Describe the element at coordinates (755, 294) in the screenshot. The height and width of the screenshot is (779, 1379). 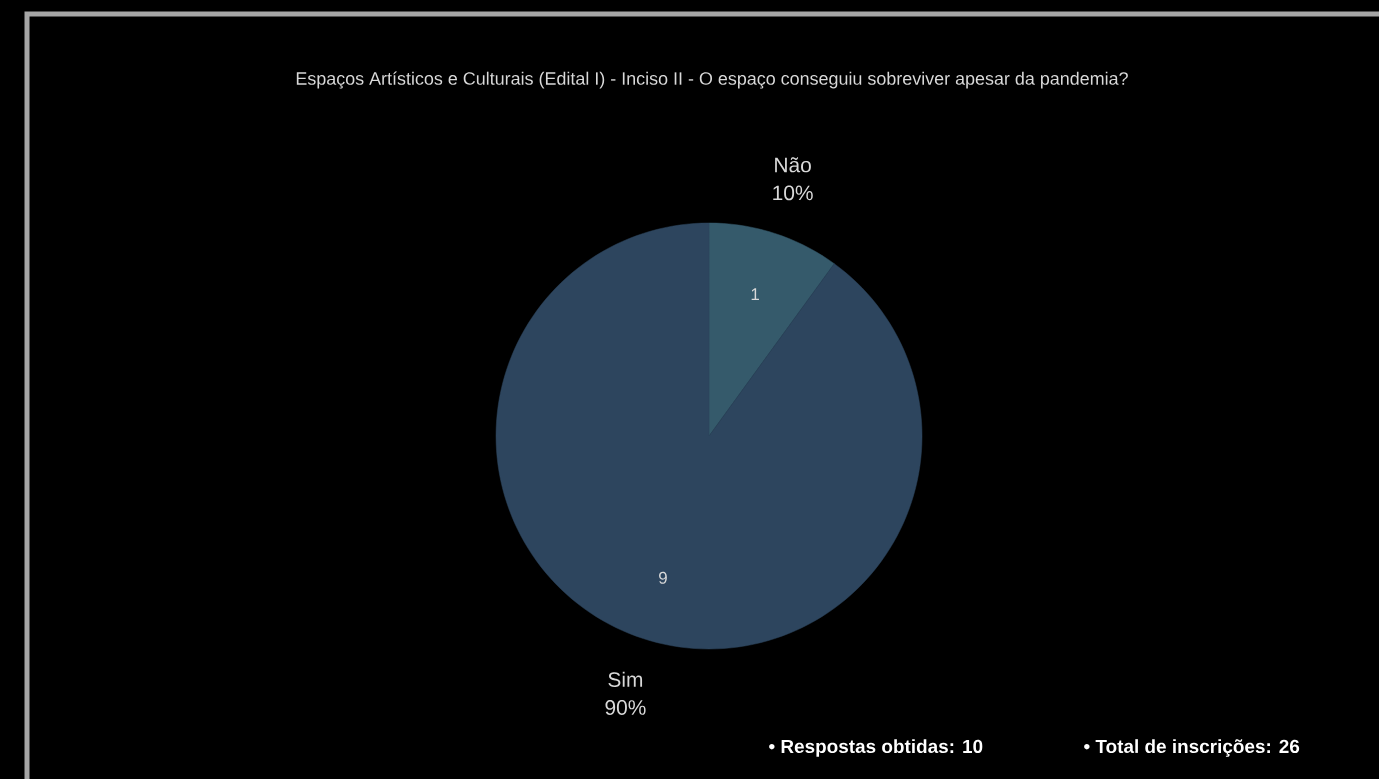
I see `text: 1` at that location.